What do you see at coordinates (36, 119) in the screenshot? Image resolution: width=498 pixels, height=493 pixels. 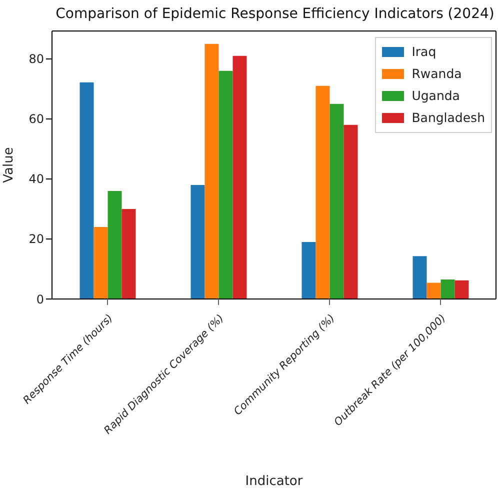 I see `y-tick-label: 60` at bounding box center [36, 119].